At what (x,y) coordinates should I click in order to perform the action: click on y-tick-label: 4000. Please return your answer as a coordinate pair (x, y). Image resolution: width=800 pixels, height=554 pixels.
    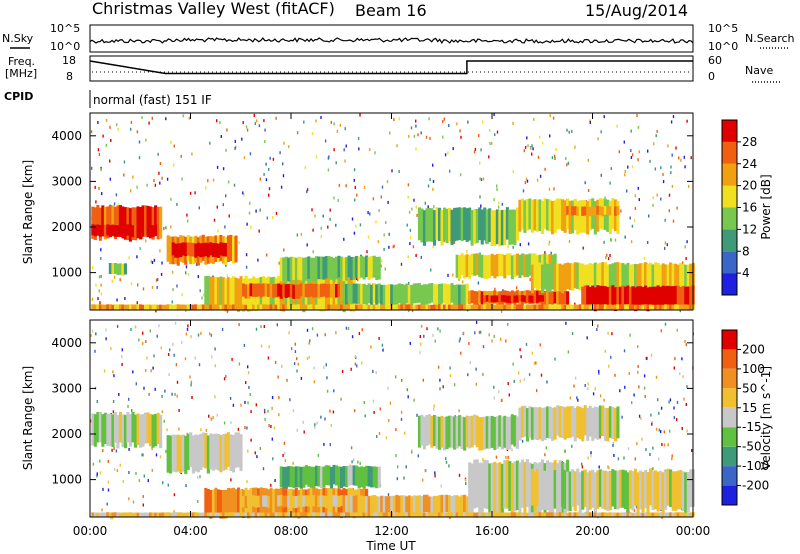
    Looking at the image, I should click on (66, 343).